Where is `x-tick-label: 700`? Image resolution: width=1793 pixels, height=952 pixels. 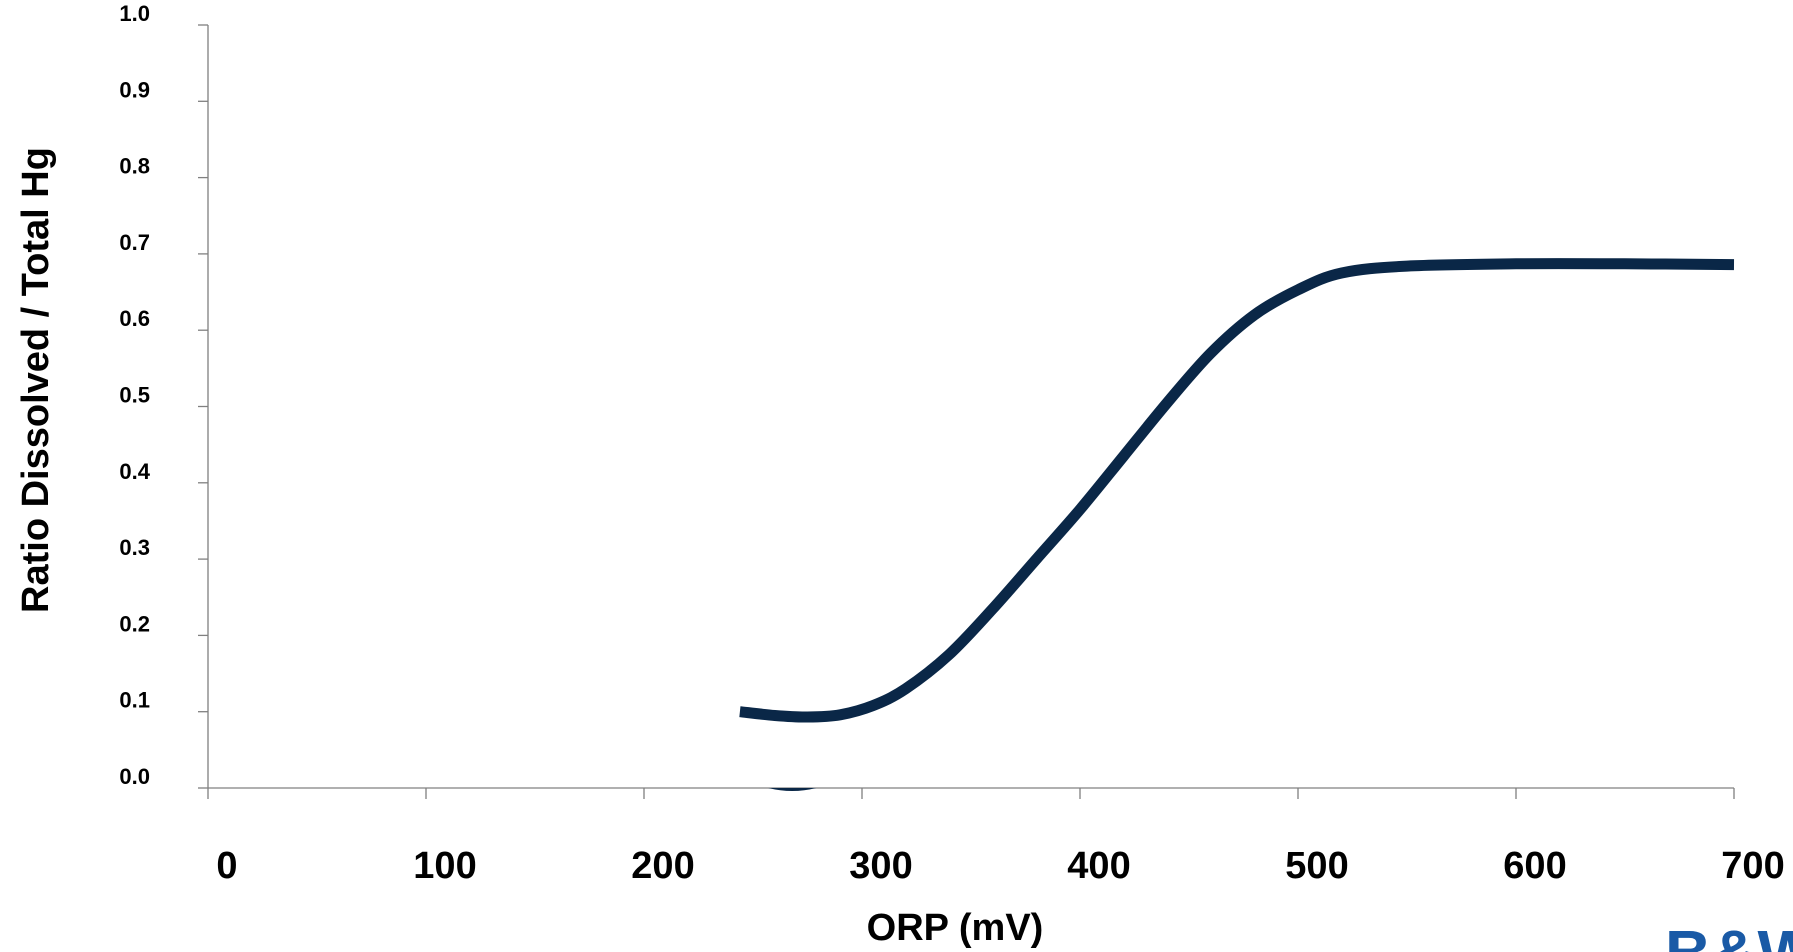
x-tick-label: 700 is located at coordinates (1752, 866).